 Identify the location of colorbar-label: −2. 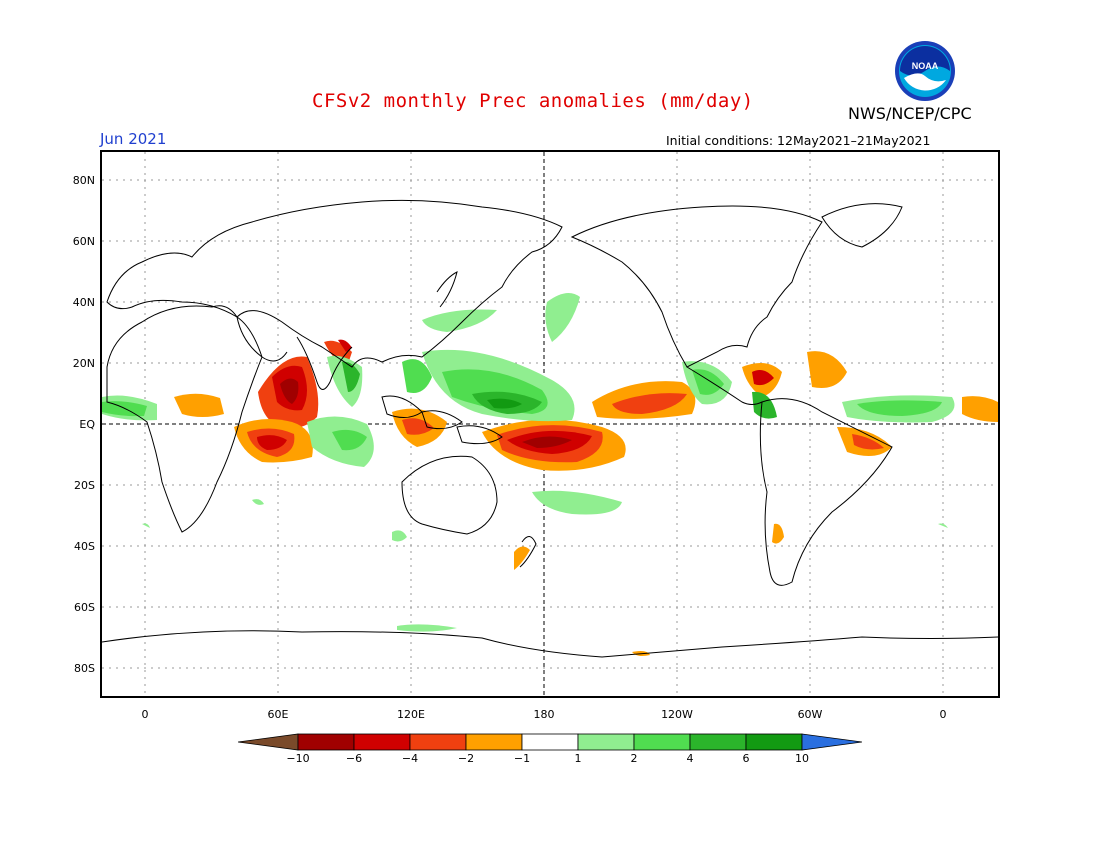
(466, 758).